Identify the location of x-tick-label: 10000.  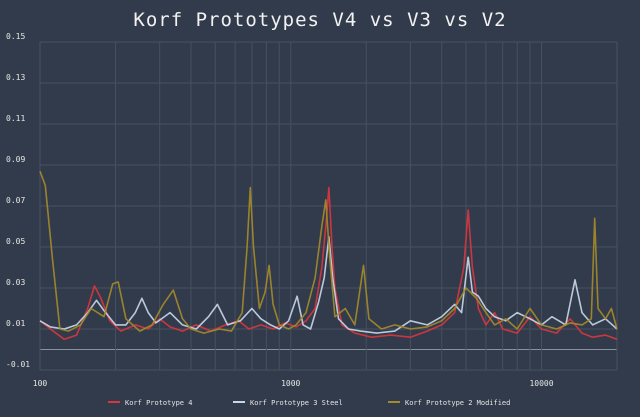
(541, 383).